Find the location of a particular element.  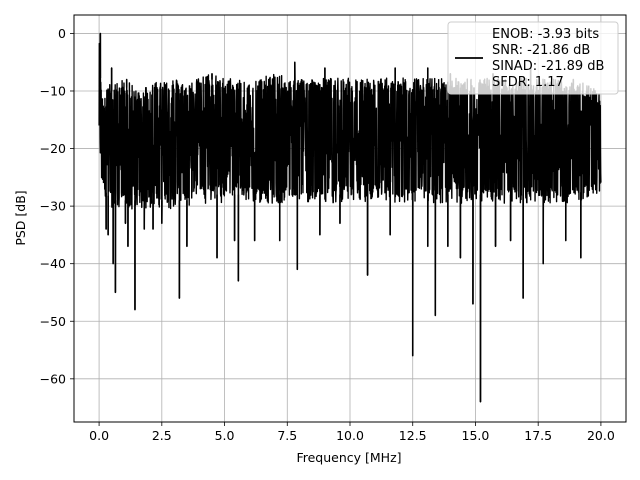

x-tick-label: 0.0 is located at coordinates (99, 435).